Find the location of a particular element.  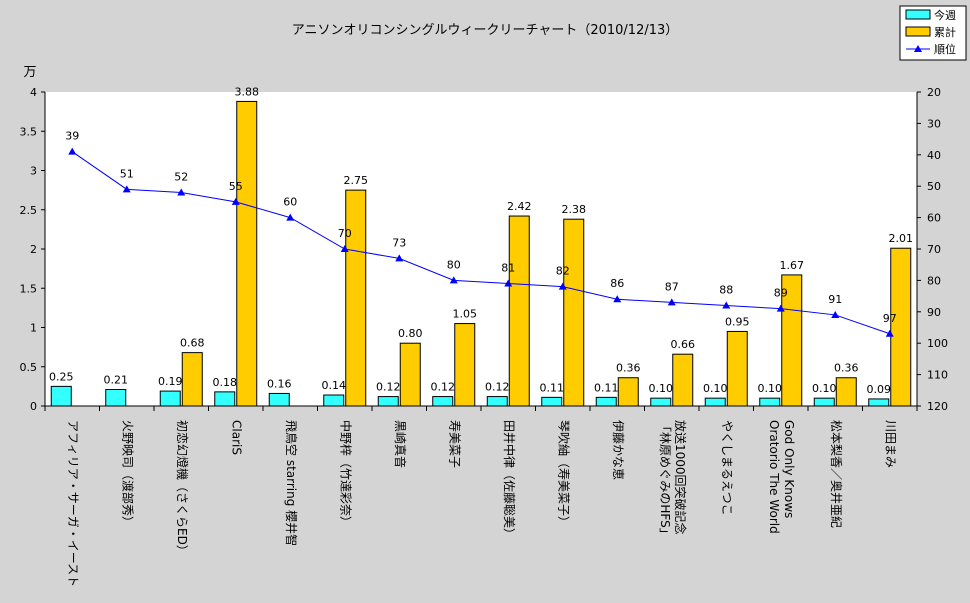

bar-data-label: 0.68 is located at coordinates (192, 343).